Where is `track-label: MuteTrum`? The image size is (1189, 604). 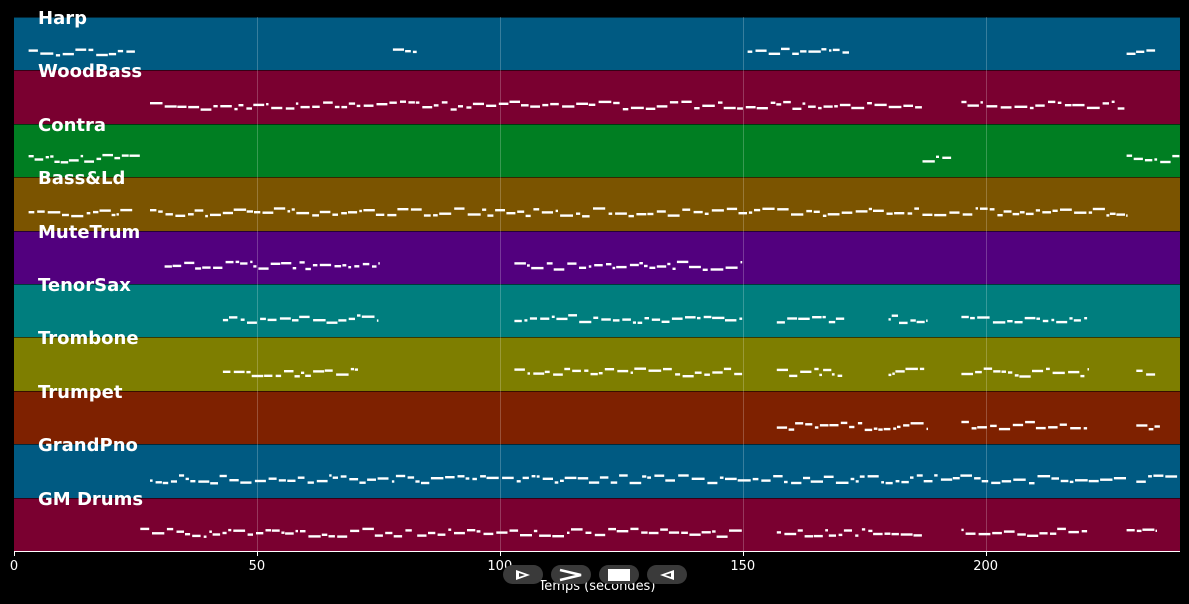
track-label: MuteTrum is located at coordinates (89, 232).